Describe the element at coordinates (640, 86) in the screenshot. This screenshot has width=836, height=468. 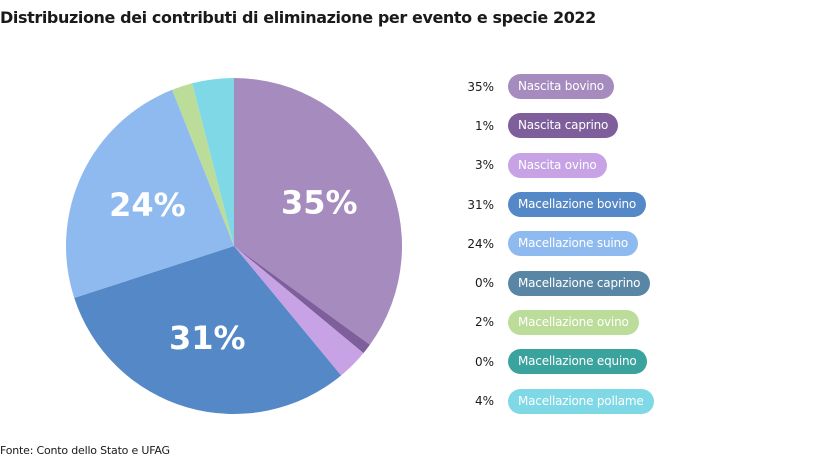
I see `legend-item: 35% Nascita bovino` at that location.